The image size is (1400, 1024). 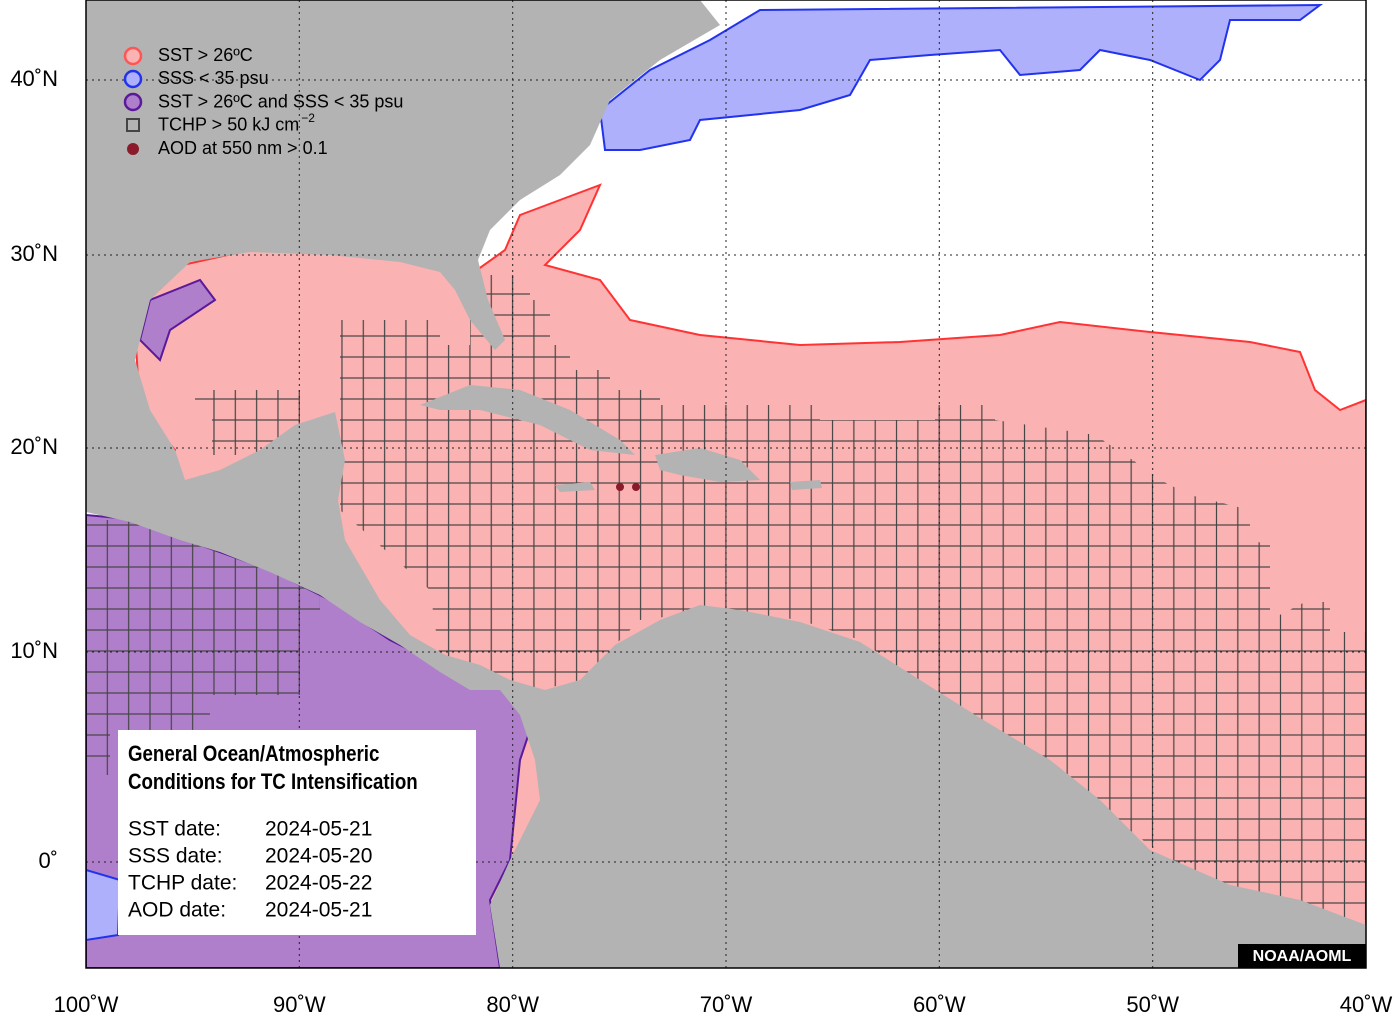 I want to click on date-label: SST date:, so click(x=174, y=829).